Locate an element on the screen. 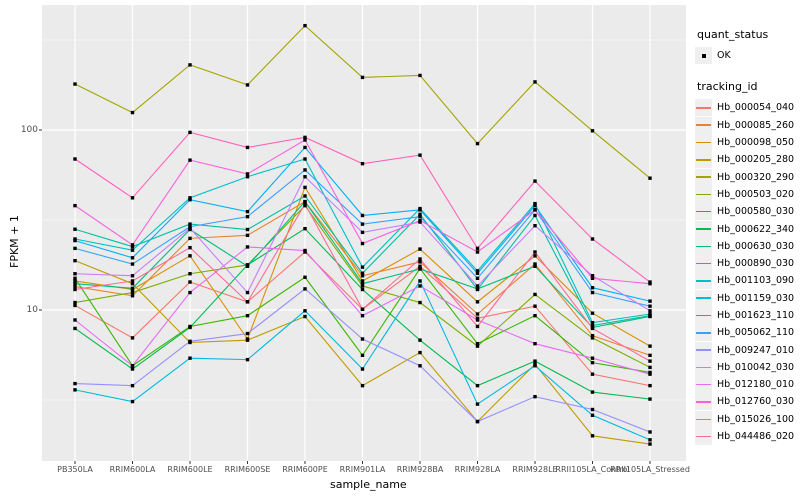 This screenshot has height=500, width=800. x-tick-label-RRIM600LE: RRIM600LE is located at coordinates (190, 469).